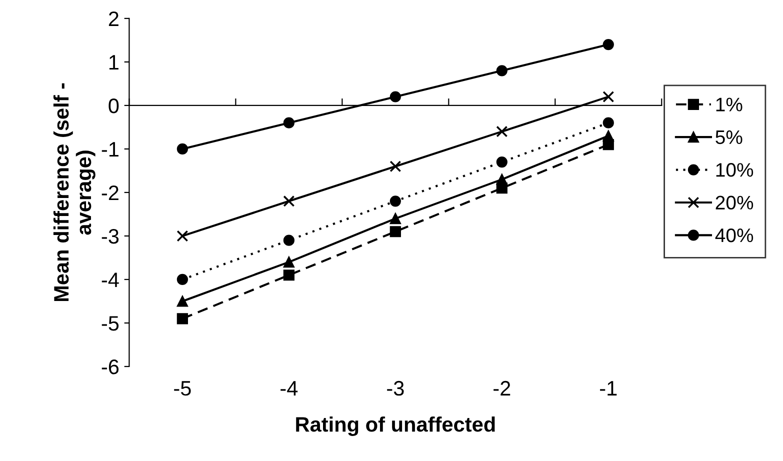  What do you see at coordinates (735, 203) in the screenshot?
I see `legend-label: 20%` at bounding box center [735, 203].